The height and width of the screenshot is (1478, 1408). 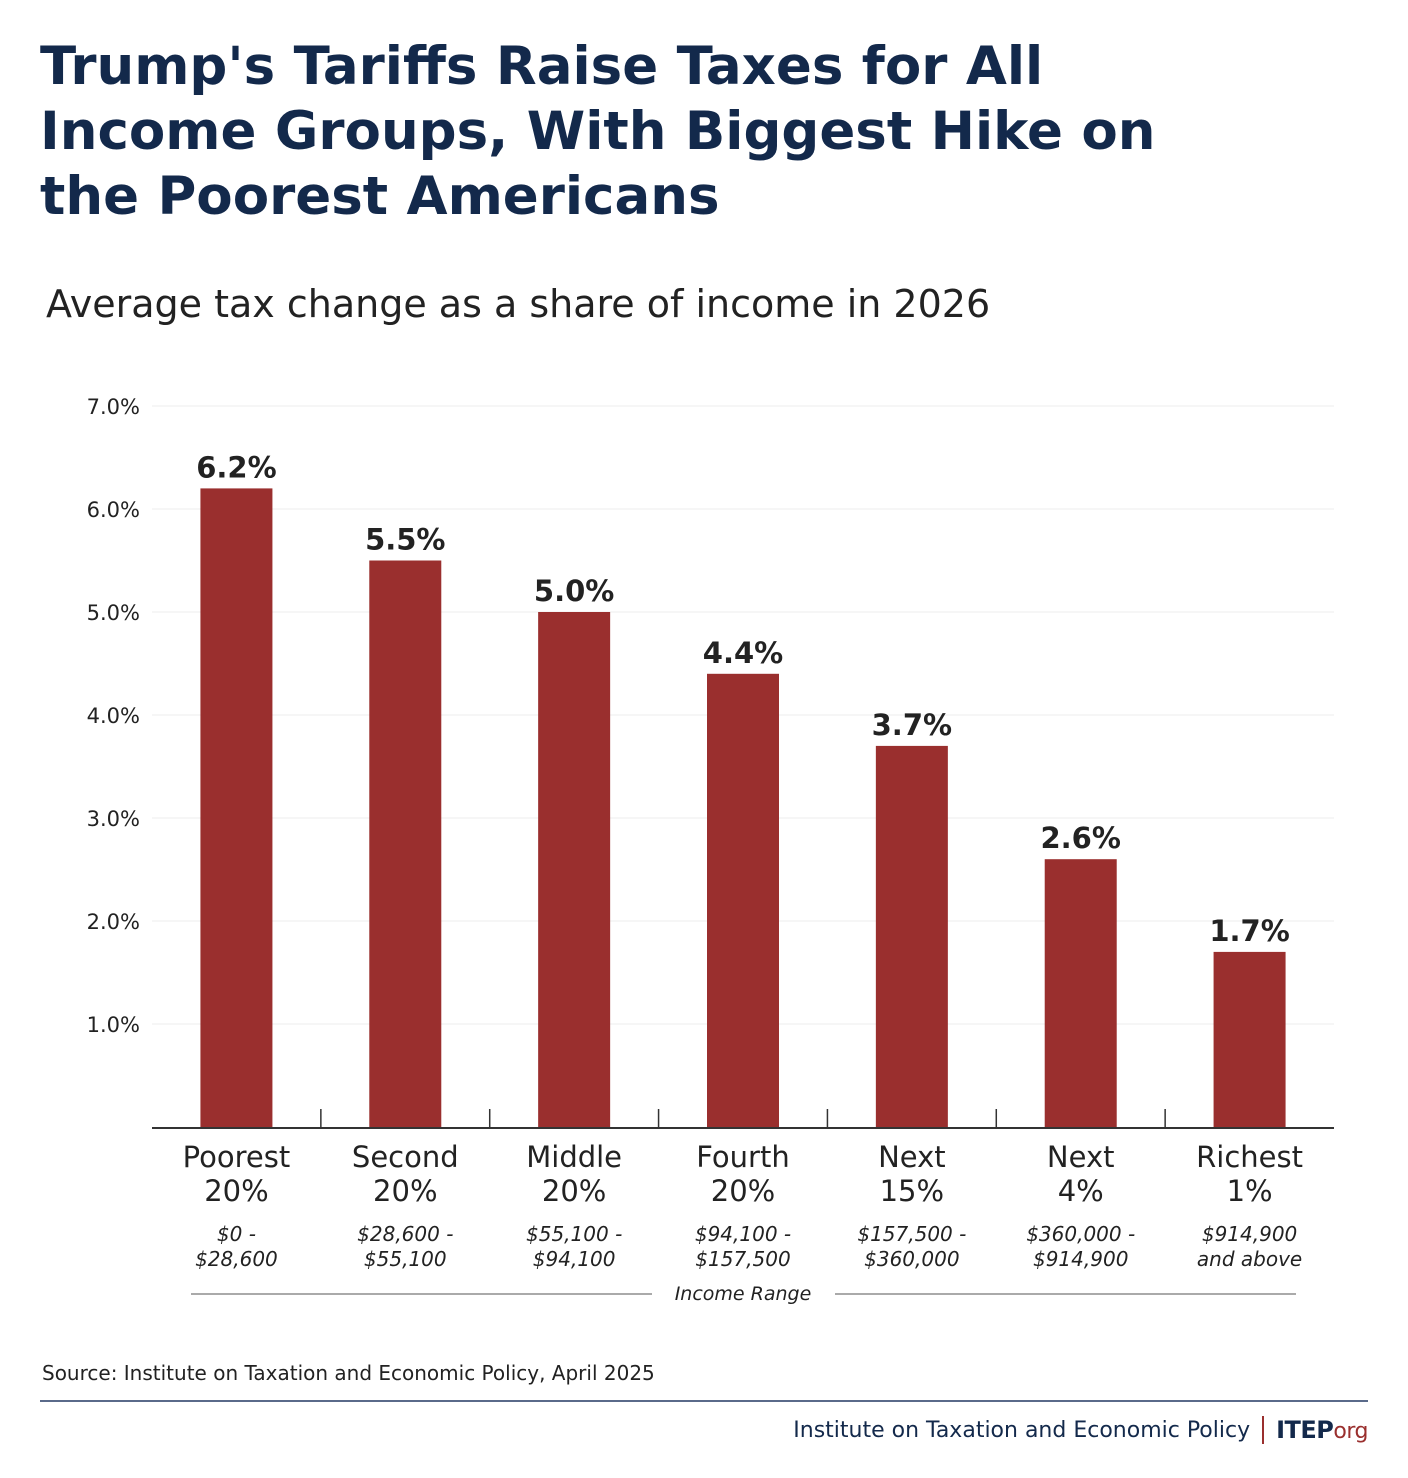 I want to click on income-range-label: $55,100 -, so click(x=574, y=1234).